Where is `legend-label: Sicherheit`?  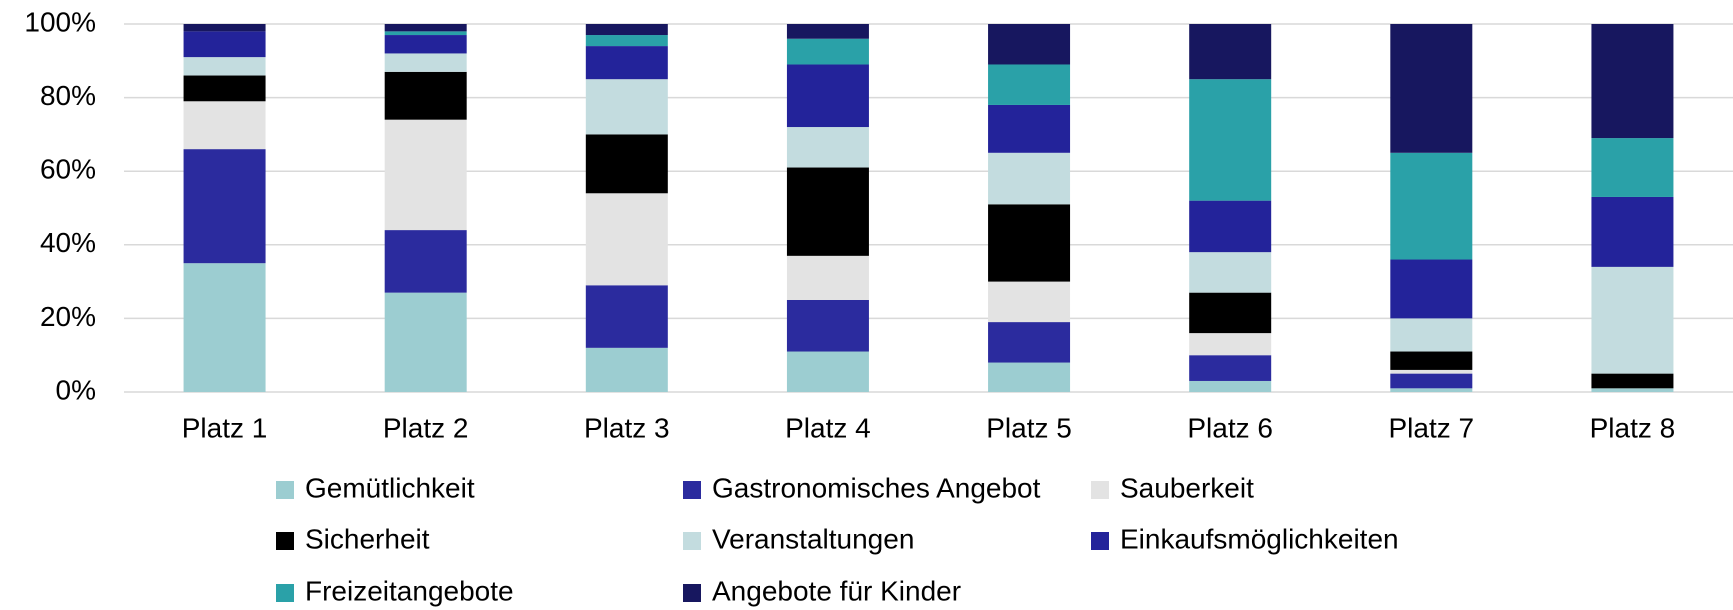 legend-label: Sicherheit is located at coordinates (367, 538).